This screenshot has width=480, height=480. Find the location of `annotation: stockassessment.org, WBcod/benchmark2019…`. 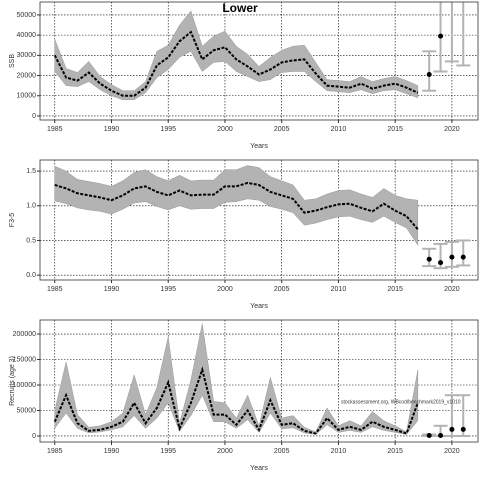

annotation: stockassessment.org, WBcod/benchmark2019… is located at coordinates (401, 402).